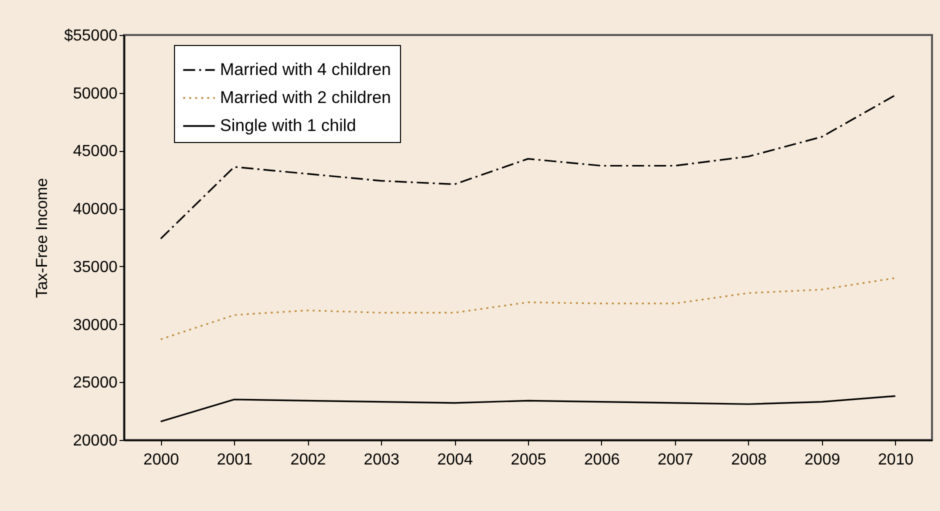 This screenshot has width=940, height=511. I want to click on x-tick-label: 2006, so click(602, 460).